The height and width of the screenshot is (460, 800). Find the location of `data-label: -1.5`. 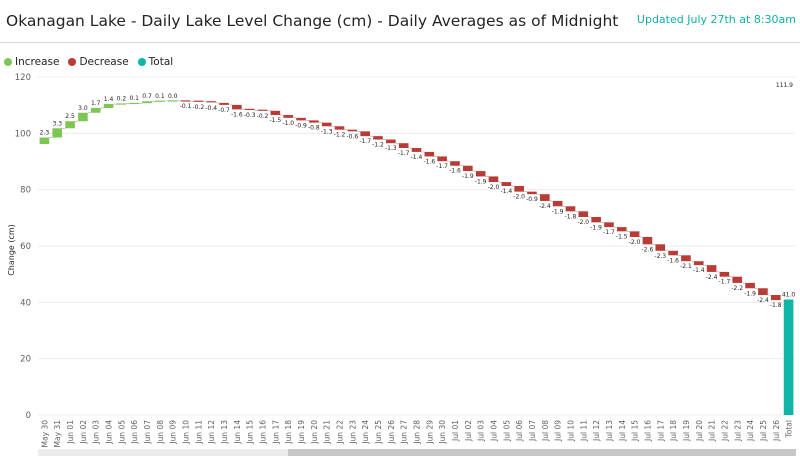

data-label: -1.5 is located at coordinates (276, 120).